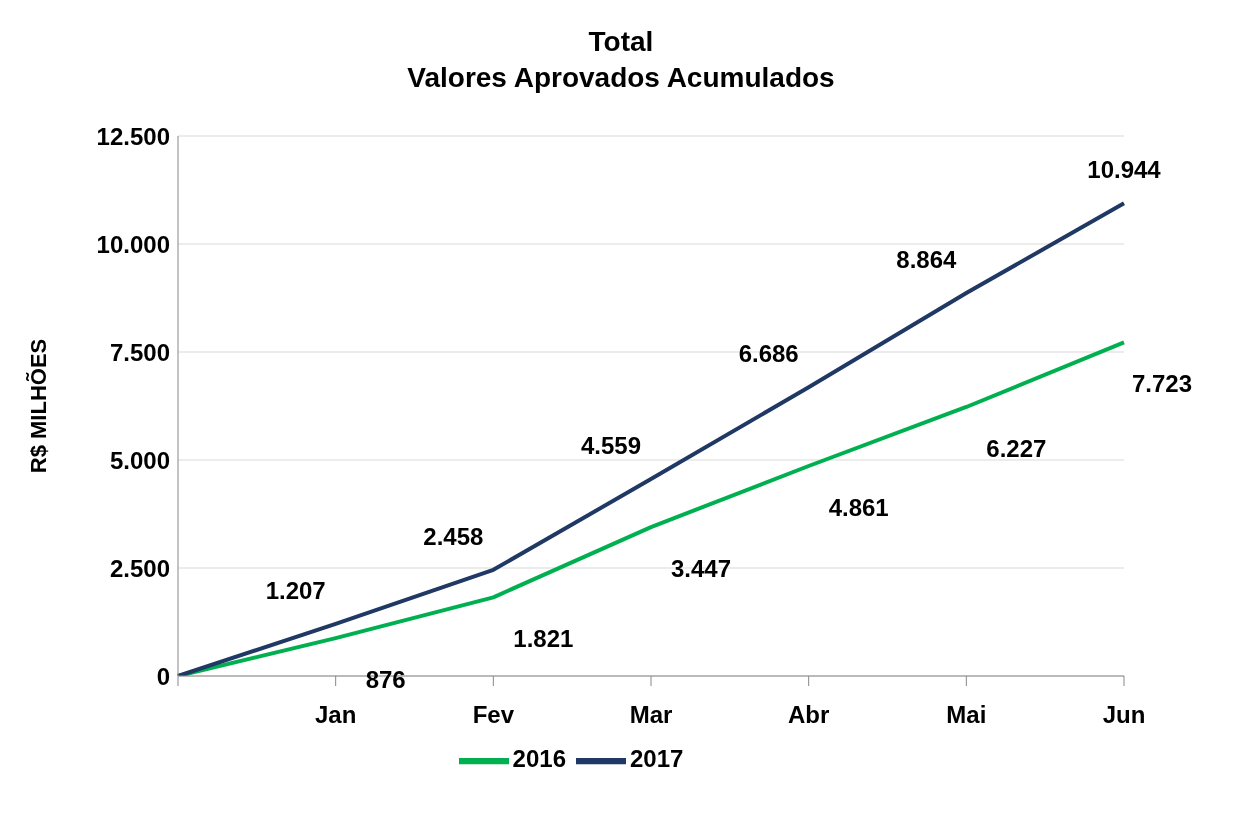 This screenshot has width=1242, height=813. Describe the element at coordinates (139, 352) in the screenshot. I see `y-tick-label: 7.500` at that location.